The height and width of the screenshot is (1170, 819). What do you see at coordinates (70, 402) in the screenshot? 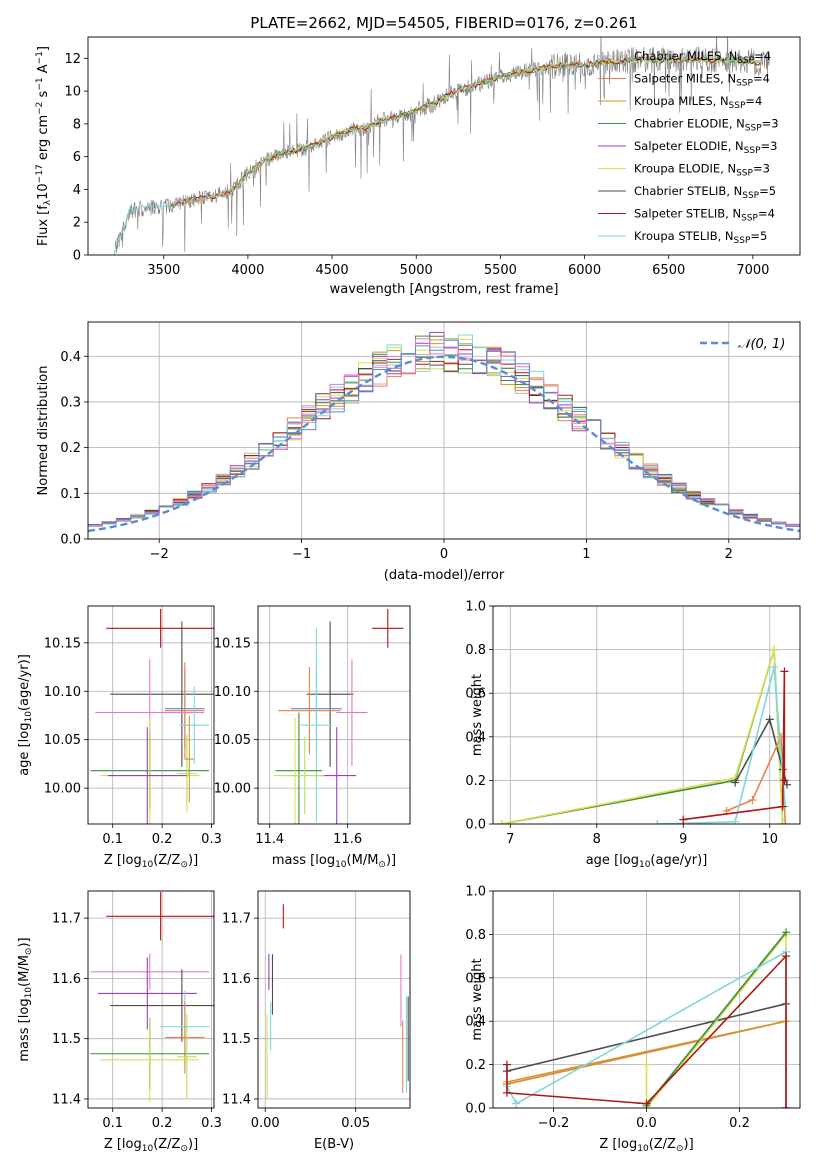
I see `y-tick-label: 0.3` at bounding box center [70, 402].